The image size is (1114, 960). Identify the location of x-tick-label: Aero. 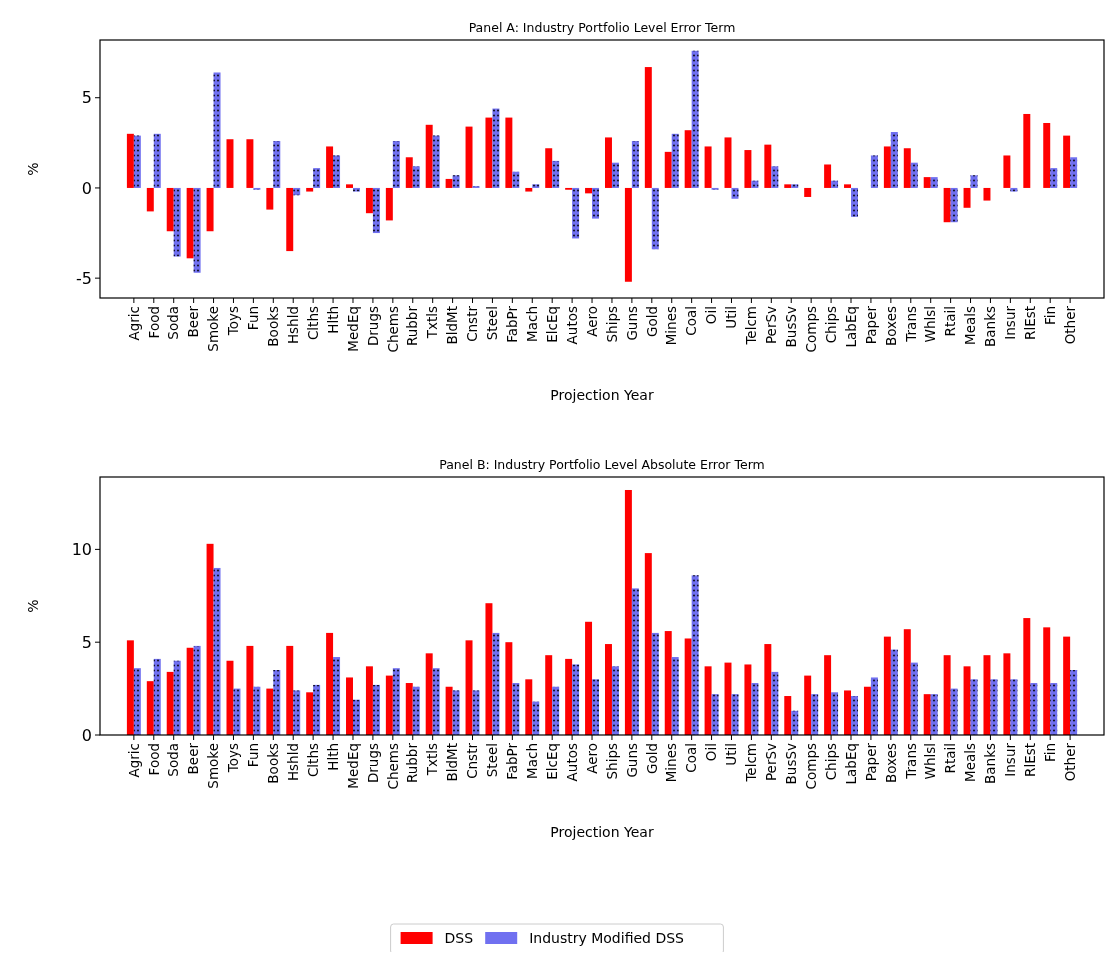
(591, 758).